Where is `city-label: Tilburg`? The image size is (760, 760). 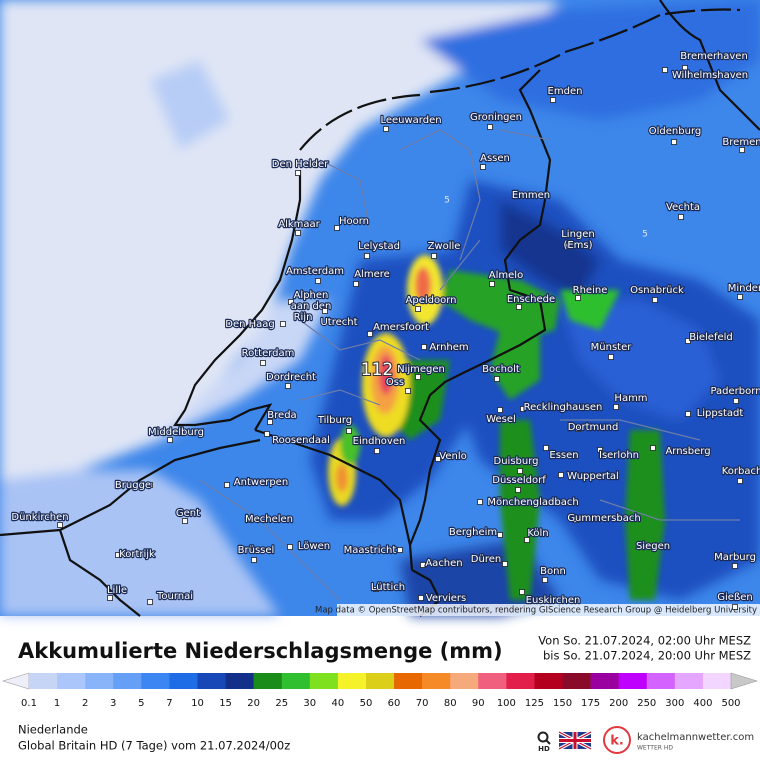 city-label: Tilburg is located at coordinates (334, 420).